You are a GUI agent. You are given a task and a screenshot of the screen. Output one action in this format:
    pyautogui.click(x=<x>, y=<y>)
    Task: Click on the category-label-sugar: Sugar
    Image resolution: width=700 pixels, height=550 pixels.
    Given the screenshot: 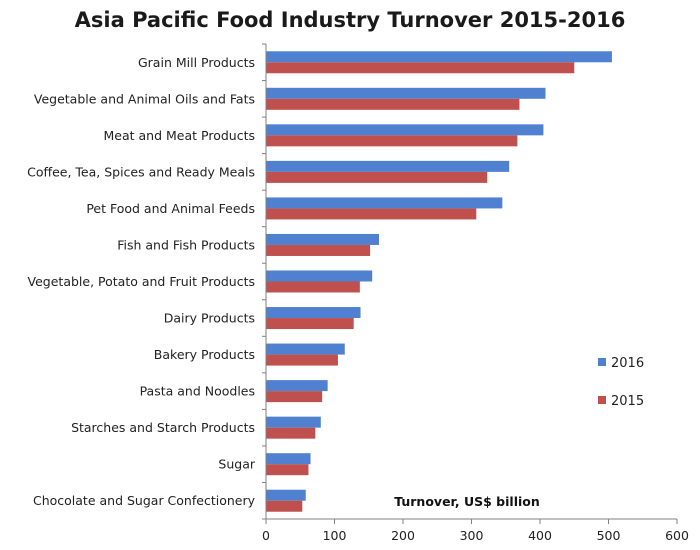 What is the action you would take?
    pyautogui.click(x=236, y=464)
    